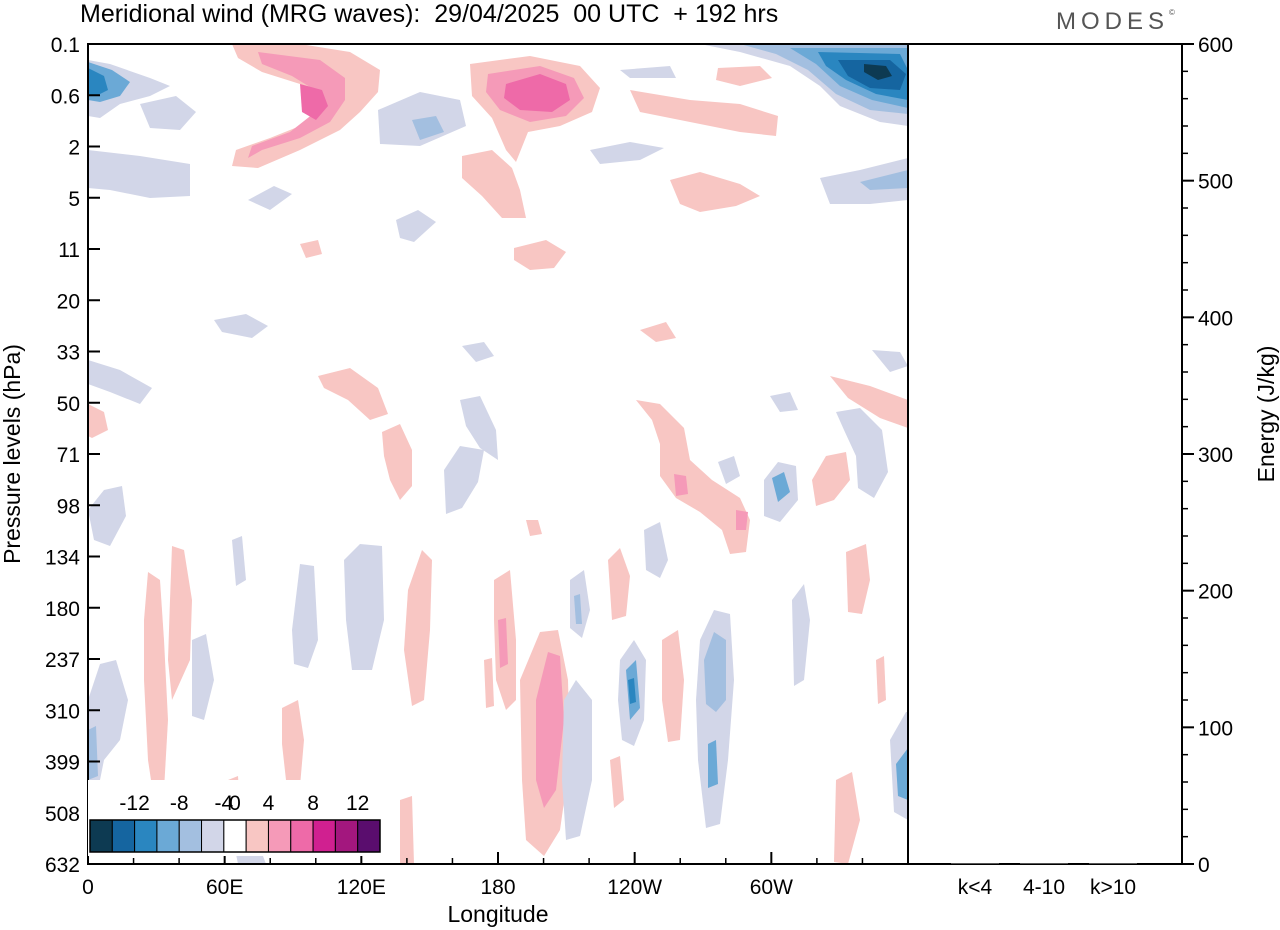 This screenshot has width=1280, height=930. What do you see at coordinates (361, 887) in the screenshot?
I see `x-tick-label: 120E` at bounding box center [361, 887].